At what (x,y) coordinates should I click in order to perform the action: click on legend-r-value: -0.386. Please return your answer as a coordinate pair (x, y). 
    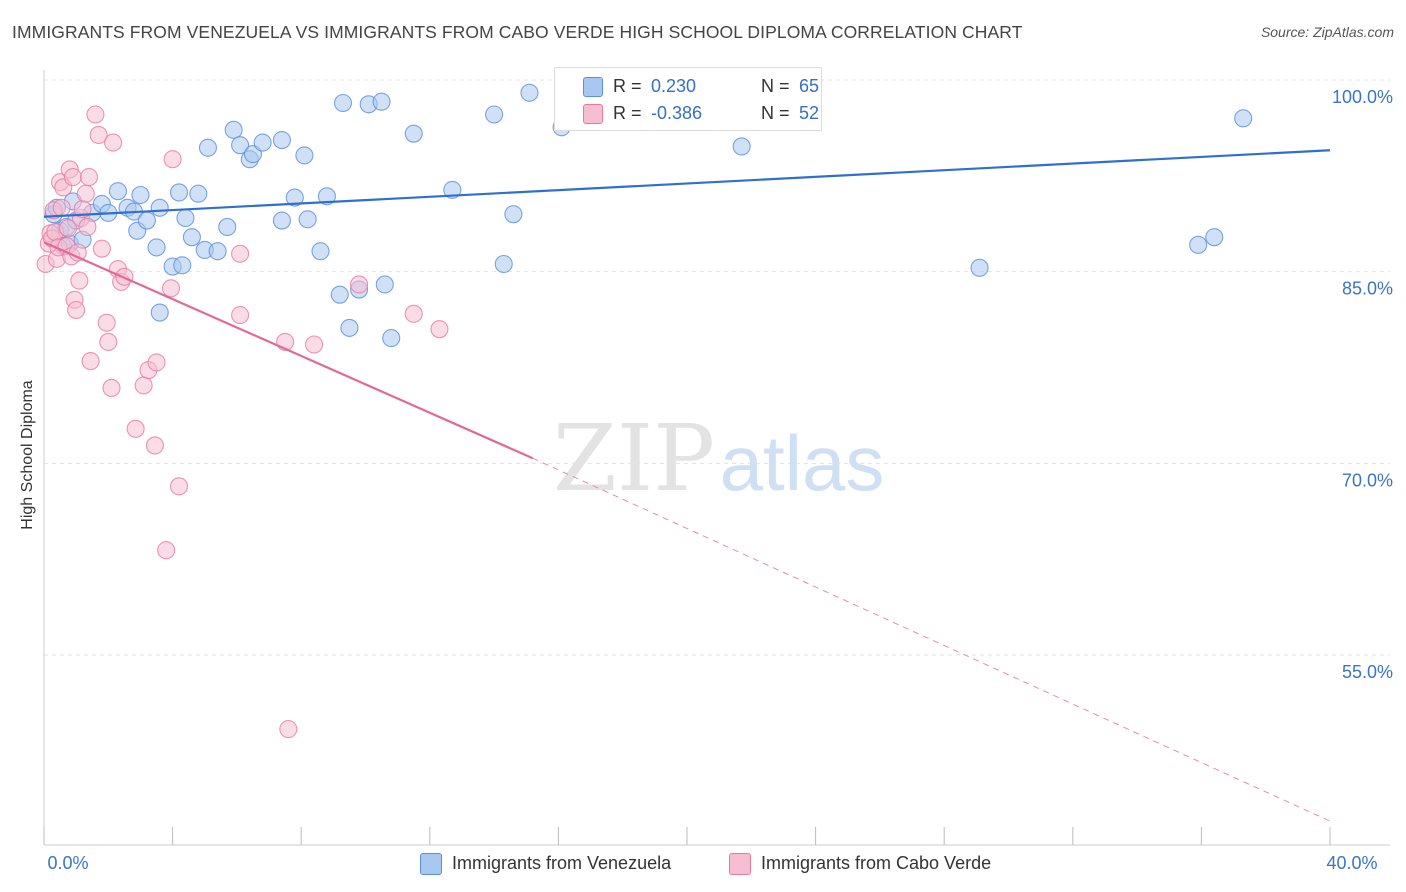
    Looking at the image, I should click on (677, 113).